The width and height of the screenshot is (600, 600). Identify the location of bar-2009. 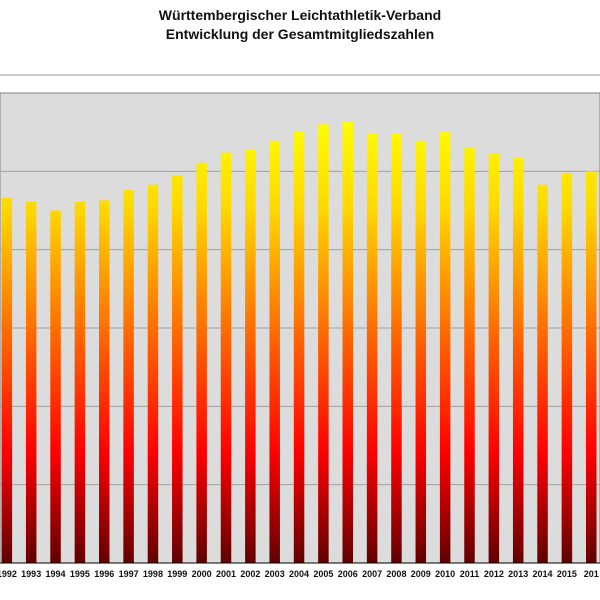
(421, 352).